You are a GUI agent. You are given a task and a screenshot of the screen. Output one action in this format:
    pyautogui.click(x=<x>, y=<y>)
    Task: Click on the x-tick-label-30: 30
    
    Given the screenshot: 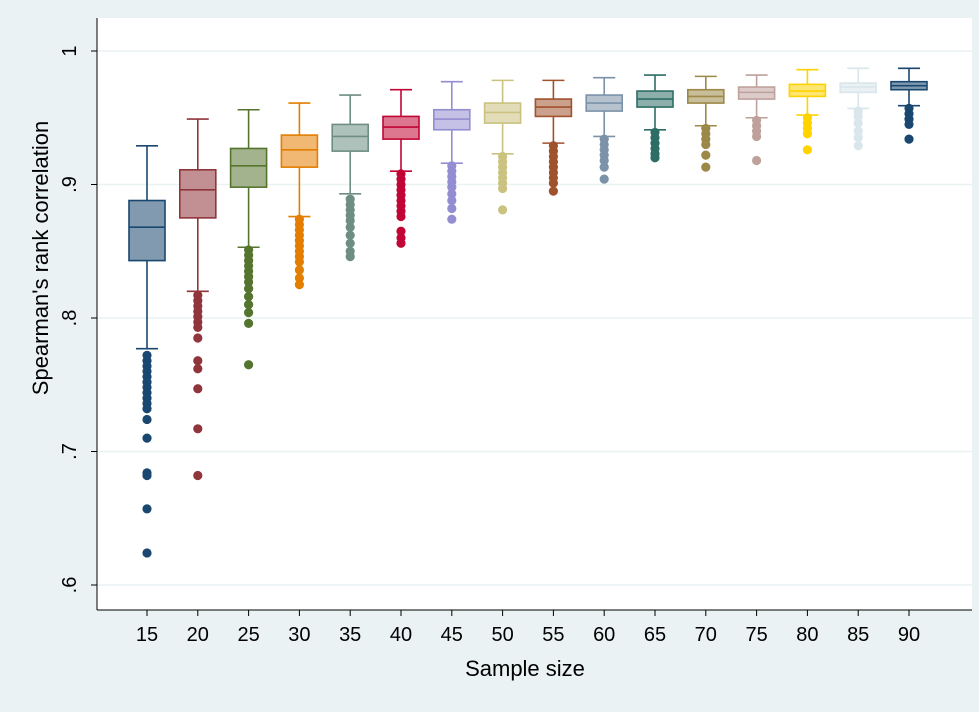 What is the action you would take?
    pyautogui.click(x=299, y=635)
    